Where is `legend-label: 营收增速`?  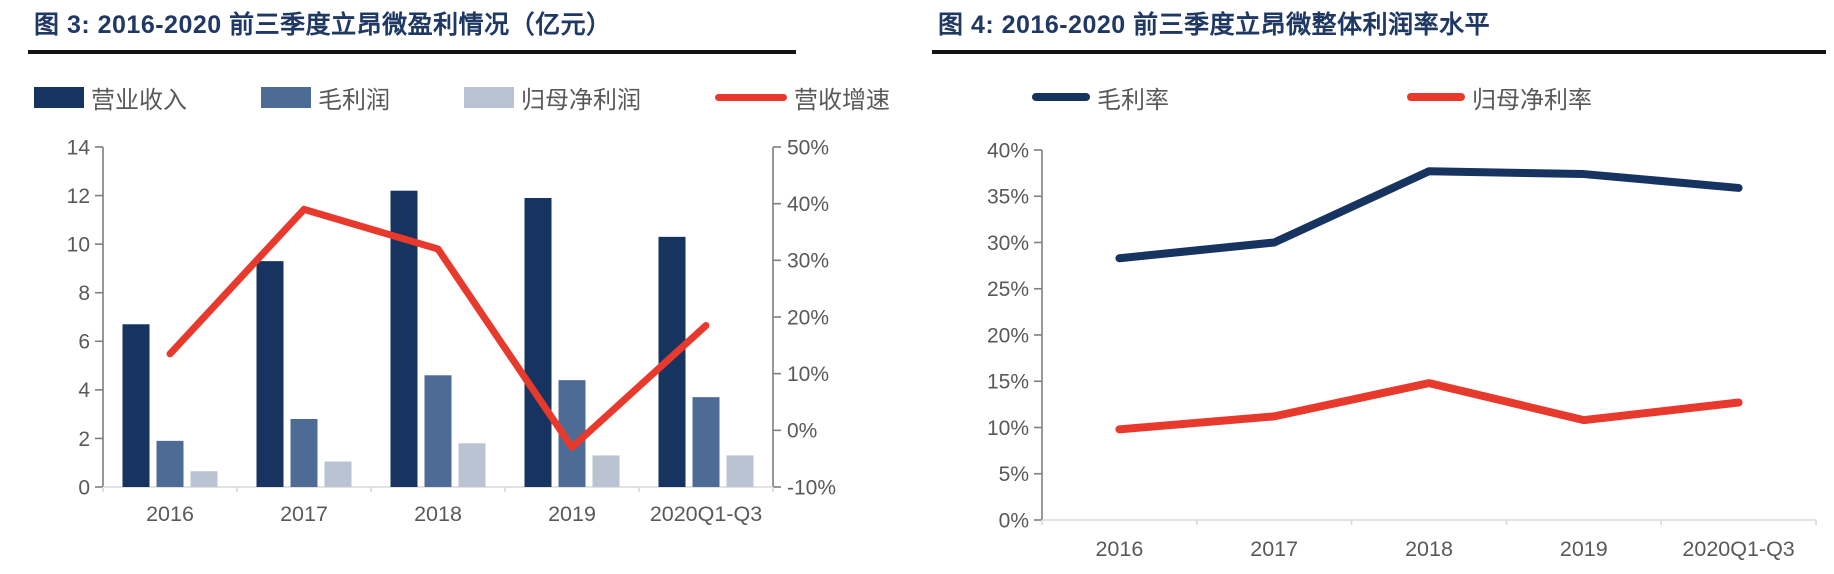
legend-label: 营收增速 is located at coordinates (842, 100).